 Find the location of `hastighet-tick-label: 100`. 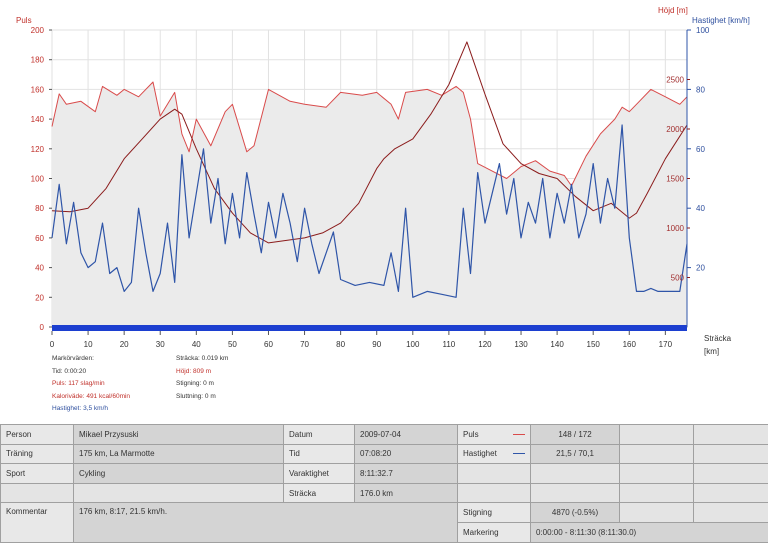

hastighet-tick-label: 100 is located at coordinates (703, 30).